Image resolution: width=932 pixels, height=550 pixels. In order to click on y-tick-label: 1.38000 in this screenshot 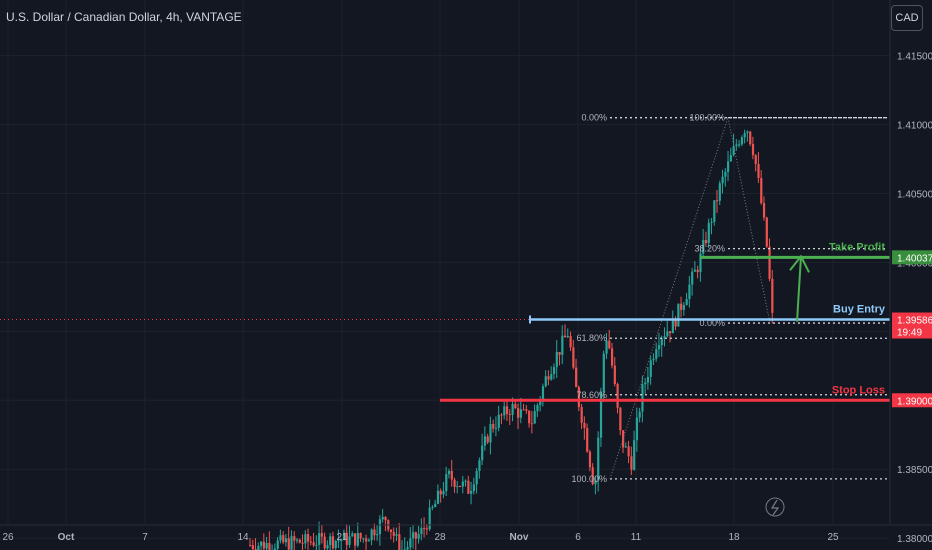, I will do `click(914, 539)`.